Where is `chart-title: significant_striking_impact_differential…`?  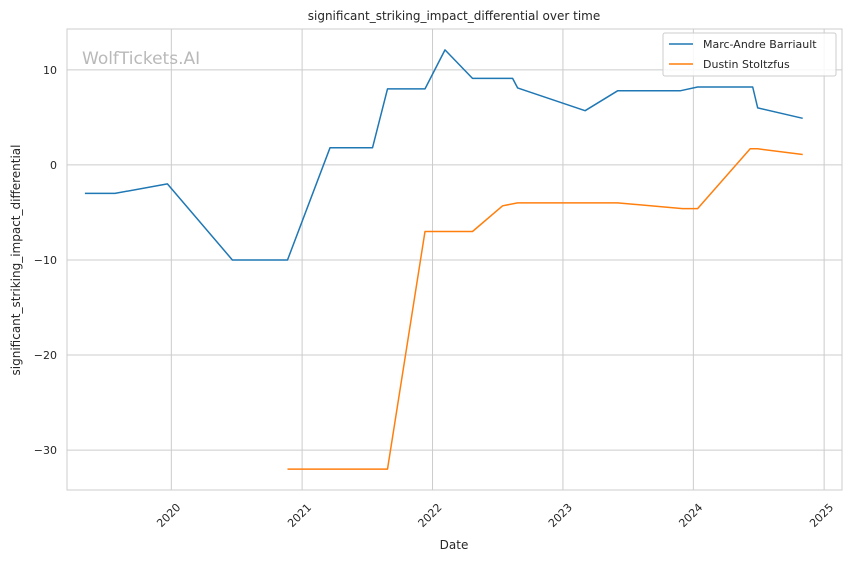
chart-title: significant_striking_impact_differential… is located at coordinates (454, 16).